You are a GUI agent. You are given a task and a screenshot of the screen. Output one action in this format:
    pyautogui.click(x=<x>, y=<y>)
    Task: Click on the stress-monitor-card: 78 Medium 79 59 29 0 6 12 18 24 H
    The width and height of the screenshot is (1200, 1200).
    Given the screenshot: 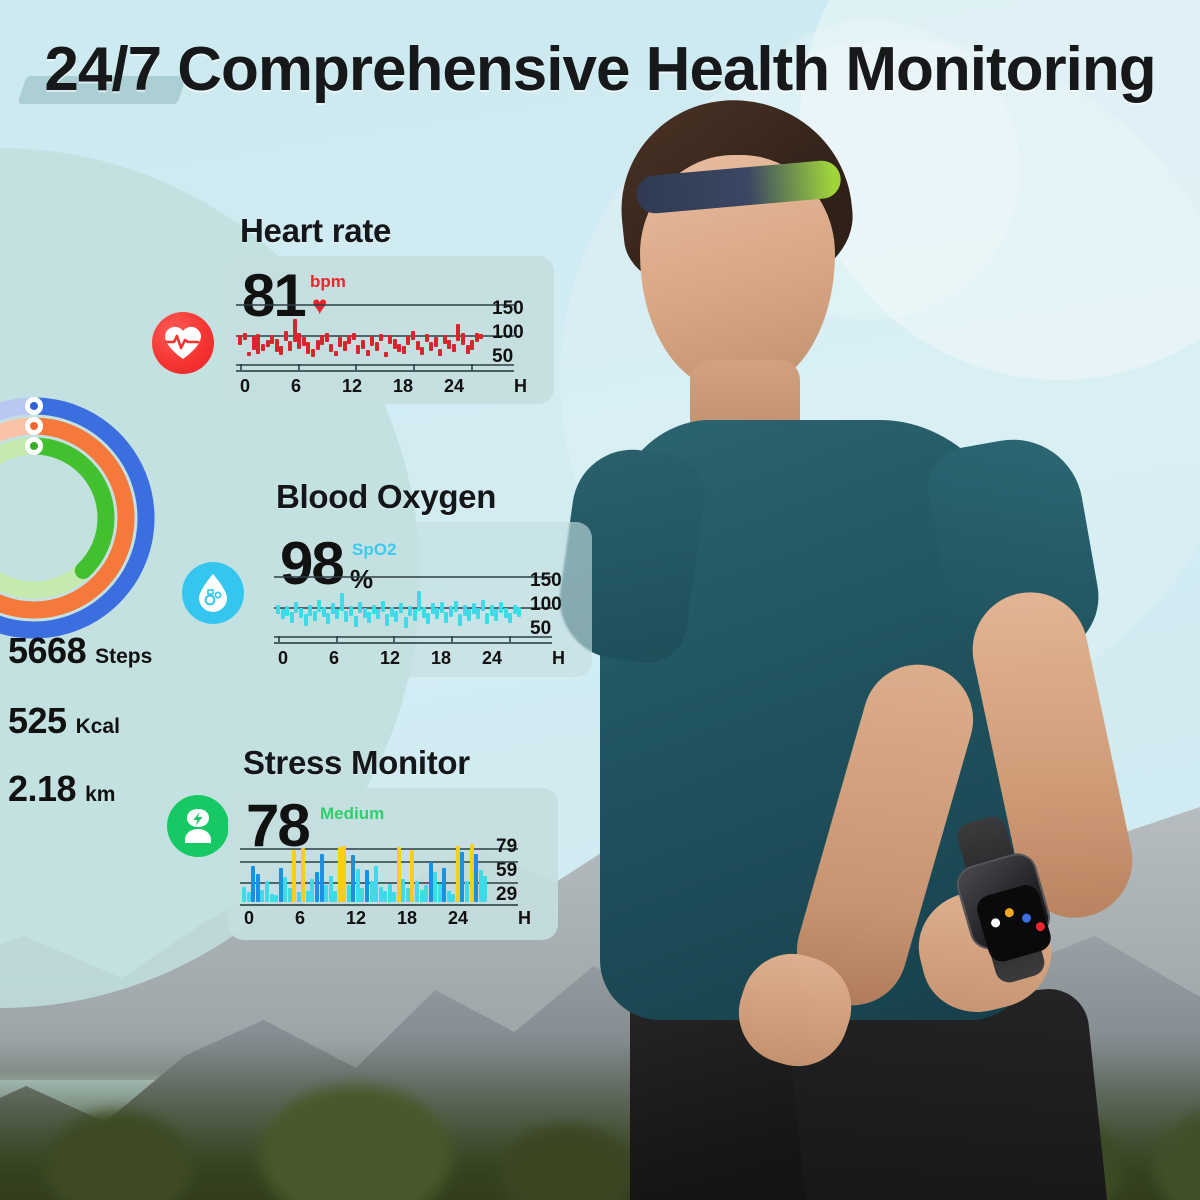 What is the action you would take?
    pyautogui.click(x=393, y=864)
    